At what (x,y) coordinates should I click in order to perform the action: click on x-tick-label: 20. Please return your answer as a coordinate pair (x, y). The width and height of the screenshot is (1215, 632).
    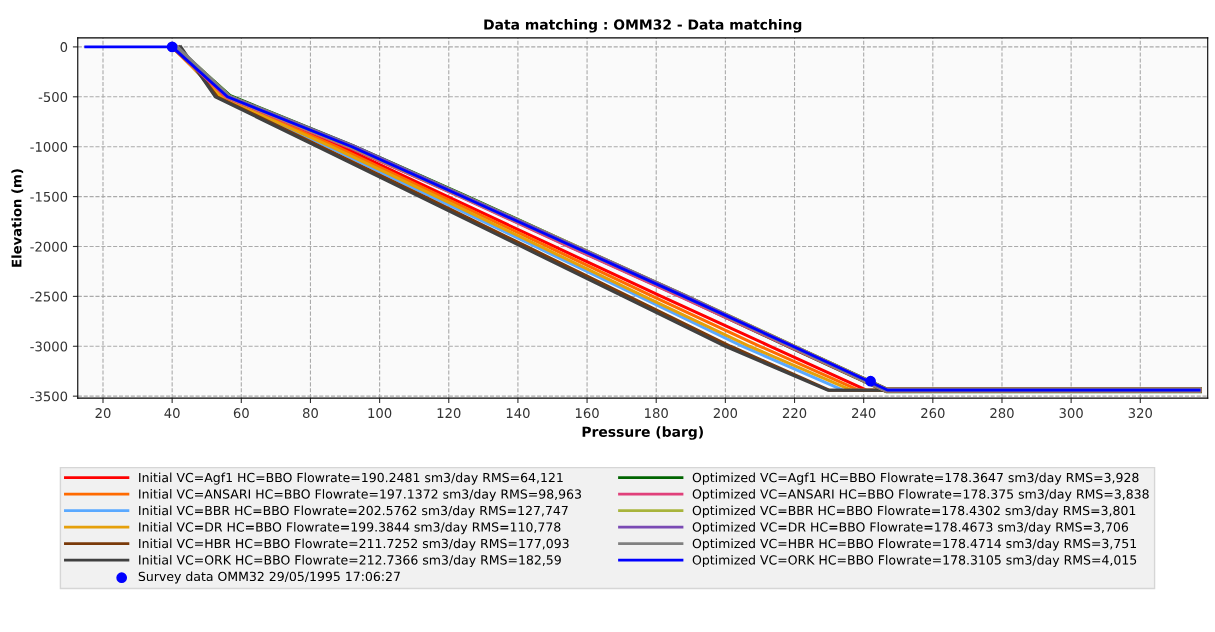
    Looking at the image, I should click on (103, 413).